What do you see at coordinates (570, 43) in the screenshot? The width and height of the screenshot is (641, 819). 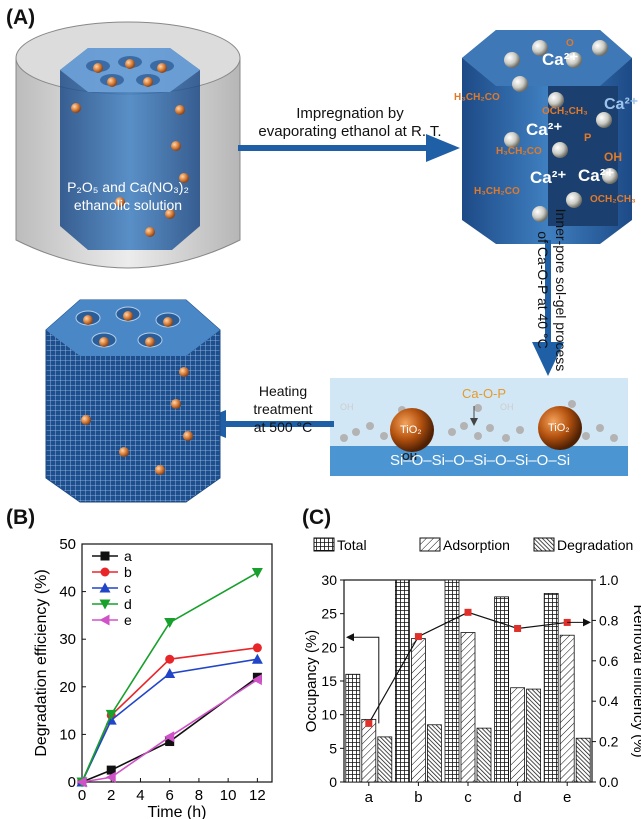 I see `group-label-8: O` at bounding box center [570, 43].